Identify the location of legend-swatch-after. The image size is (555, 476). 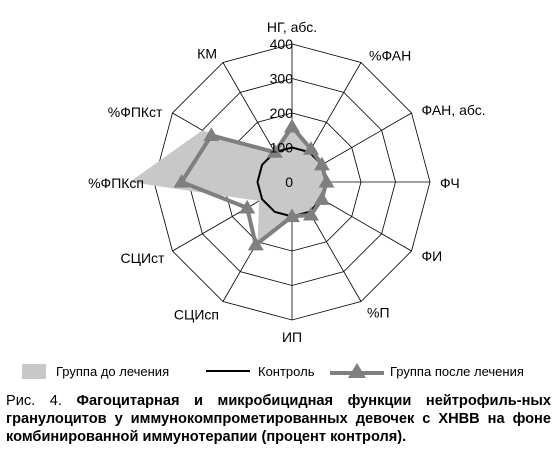
(357, 370).